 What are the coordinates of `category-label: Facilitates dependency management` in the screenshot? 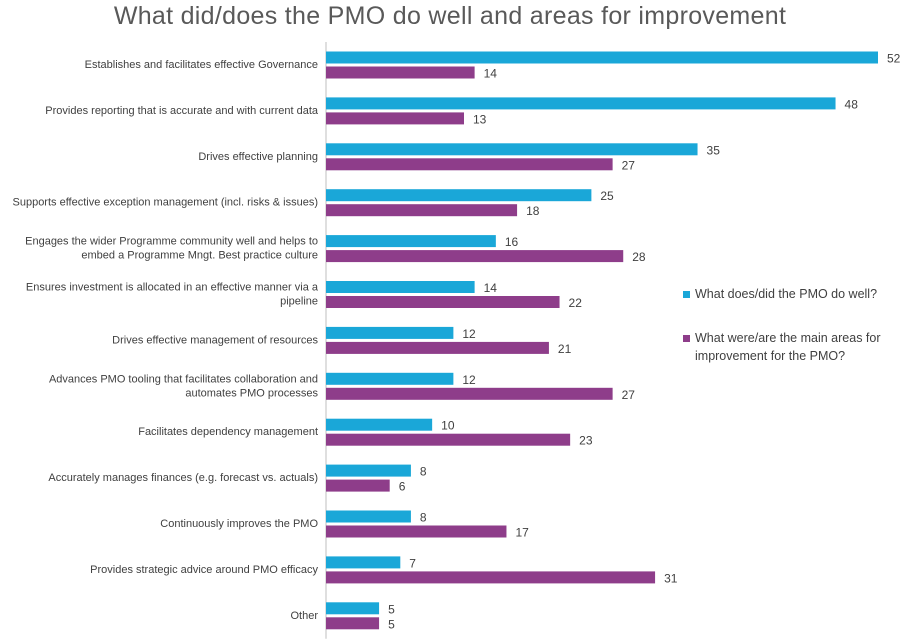 It's located at (228, 432).